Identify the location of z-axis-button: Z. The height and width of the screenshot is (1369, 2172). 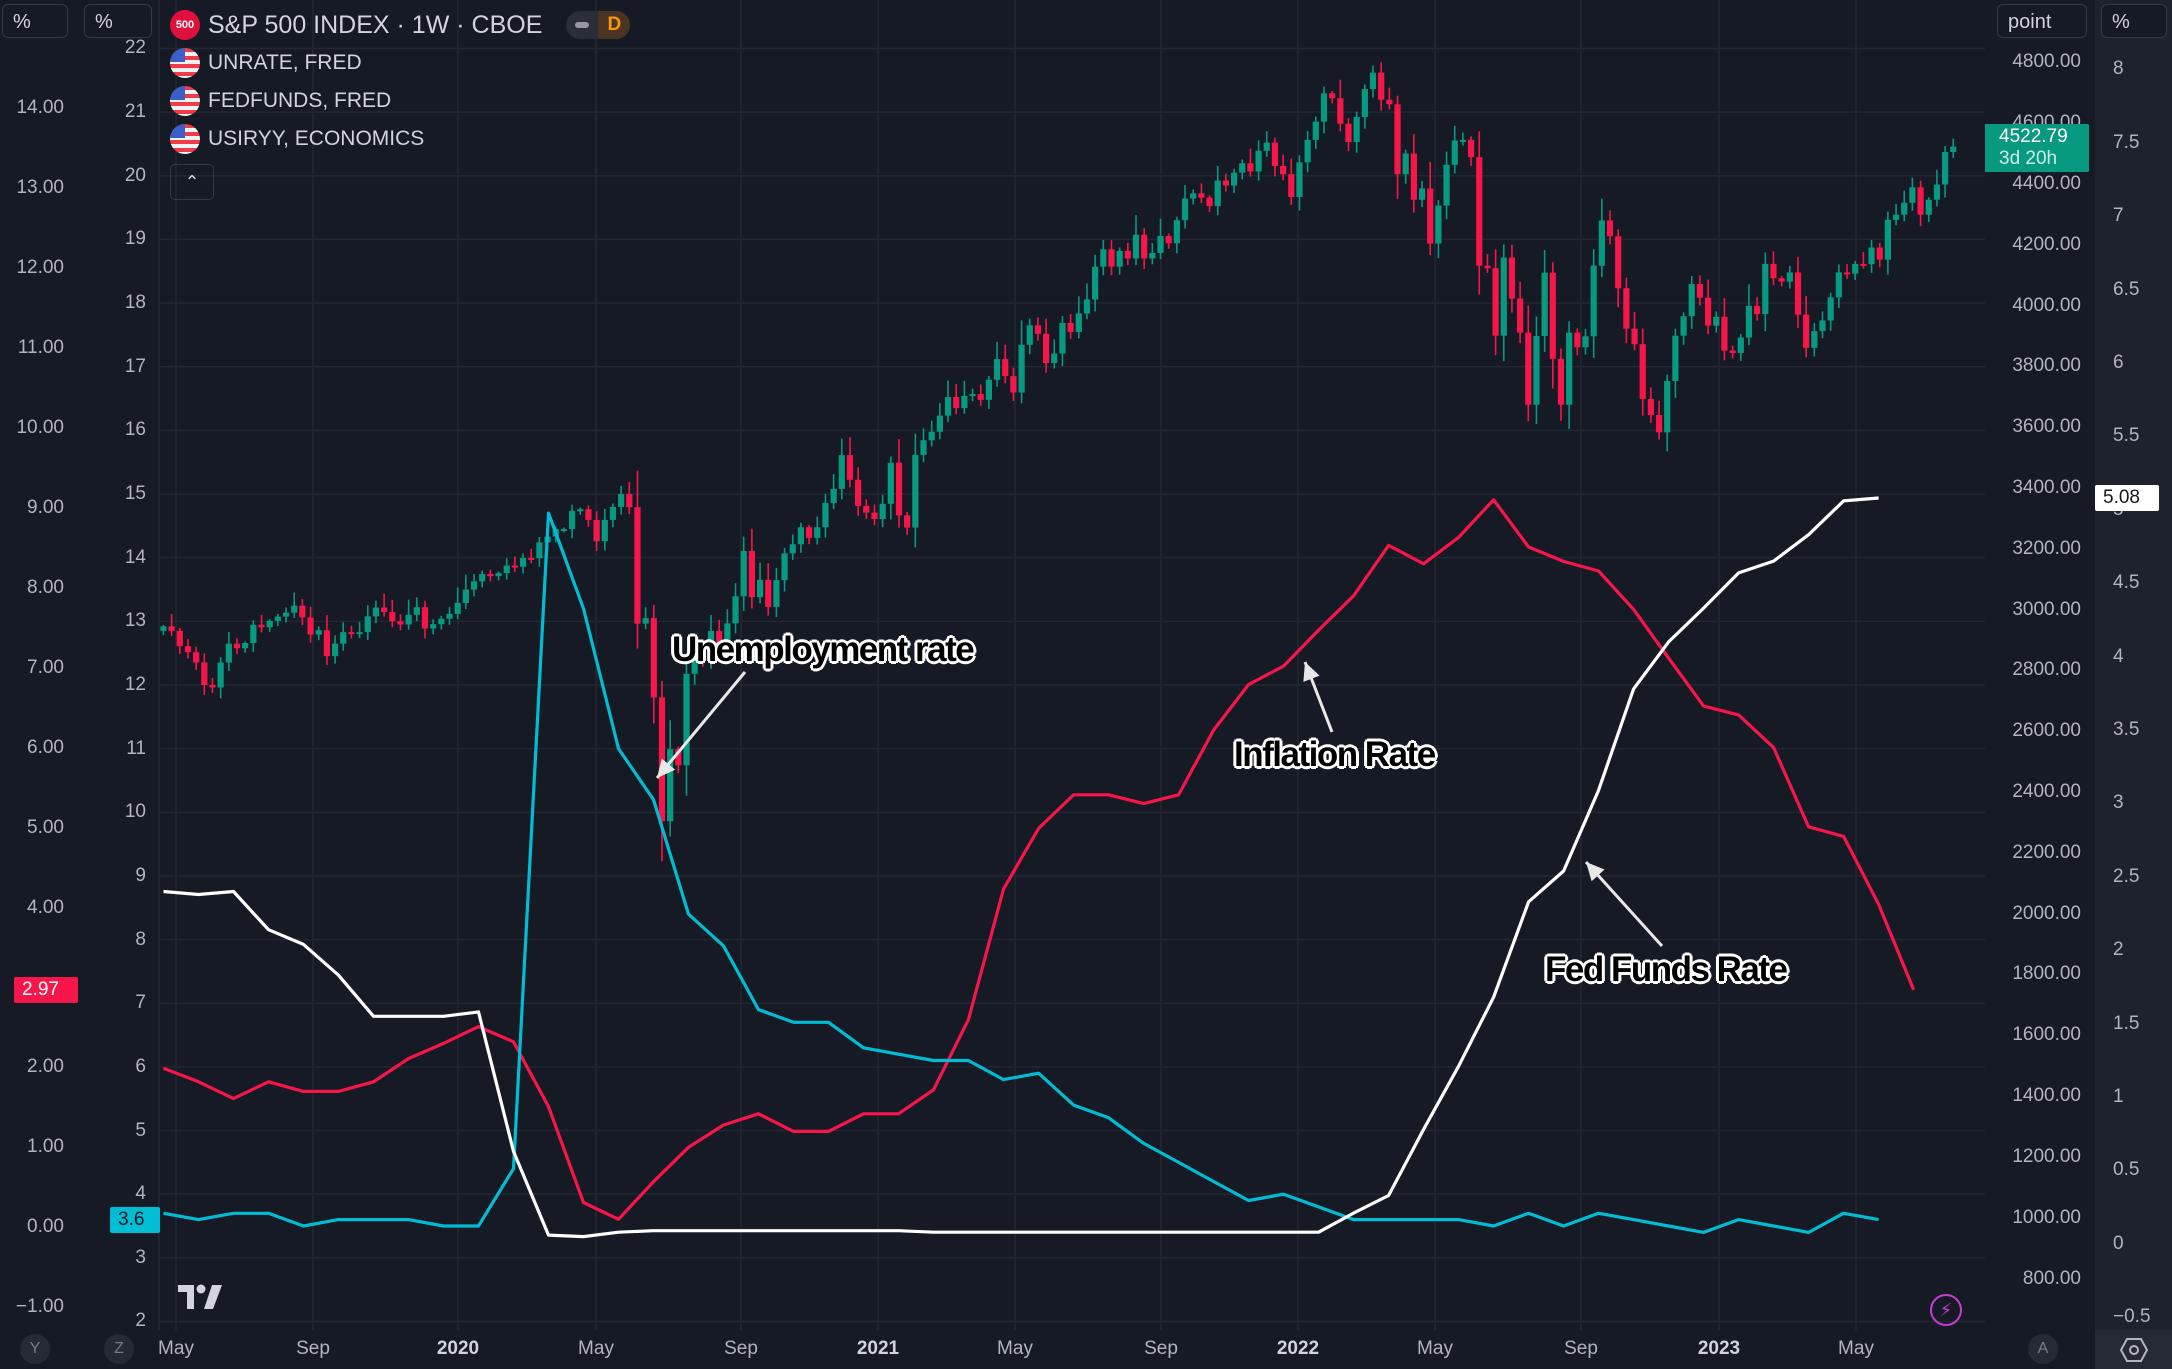
(119, 1349).